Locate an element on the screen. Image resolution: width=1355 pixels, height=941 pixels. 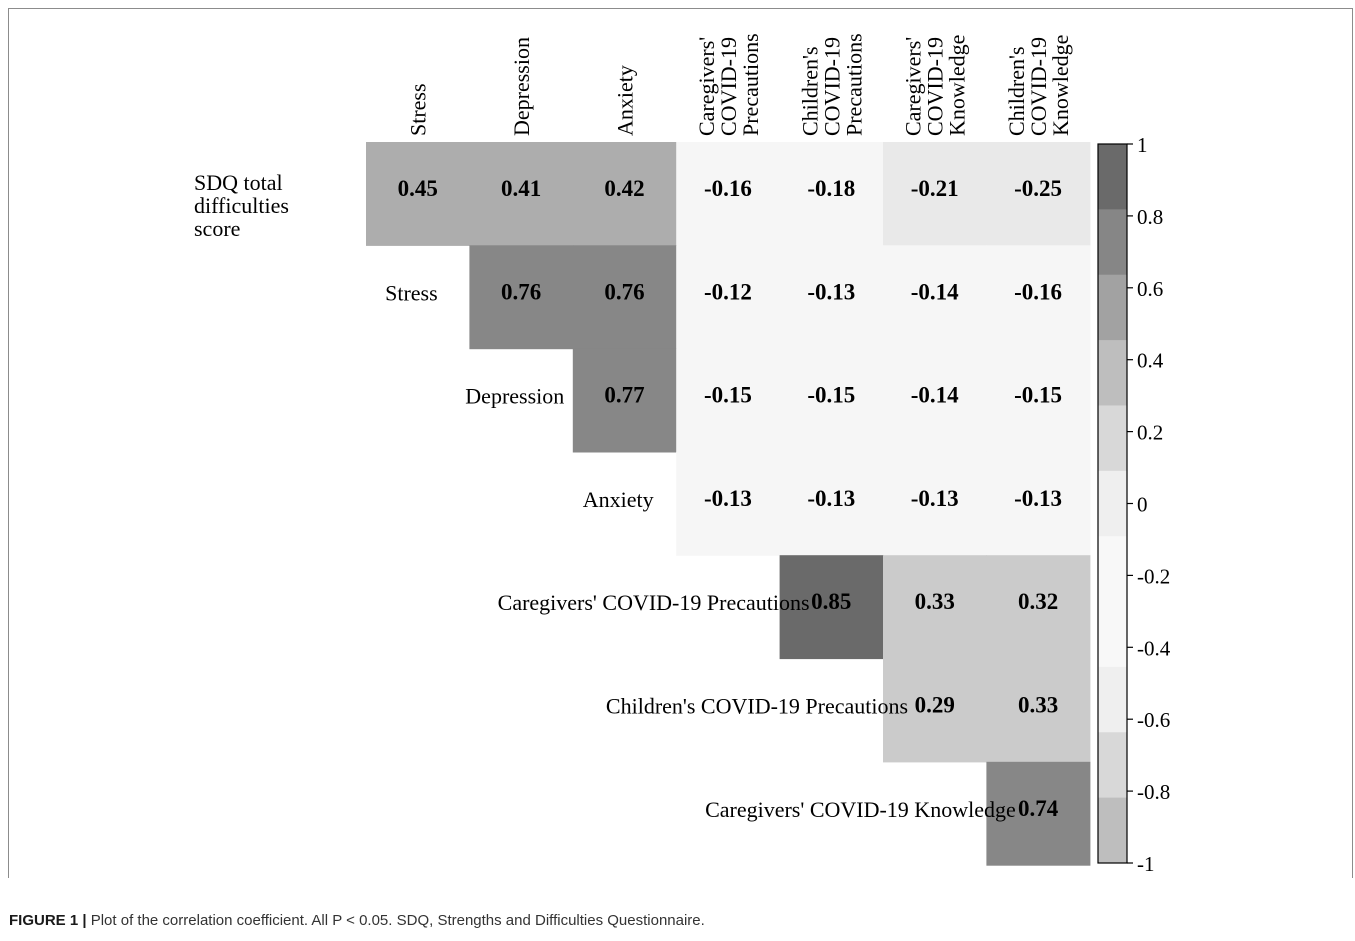
colorbar-tick-label: 0 is located at coordinates (1142, 505).